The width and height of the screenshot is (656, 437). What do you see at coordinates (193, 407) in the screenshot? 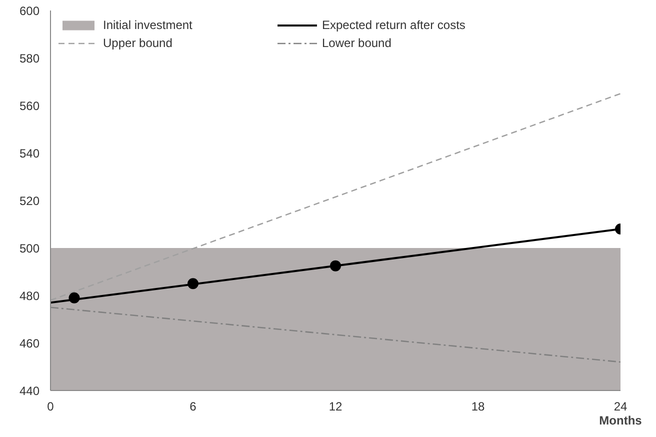
I see `x-tick-label: 6` at bounding box center [193, 407].